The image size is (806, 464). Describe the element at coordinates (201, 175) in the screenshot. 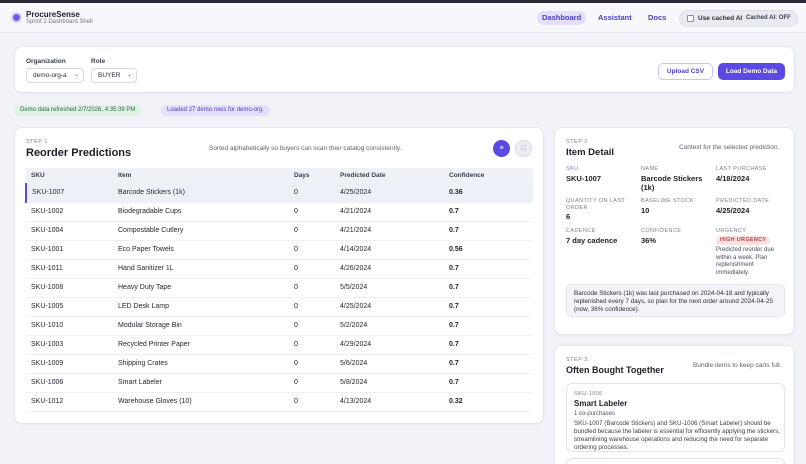

I see `column-header-item: Item` at that location.